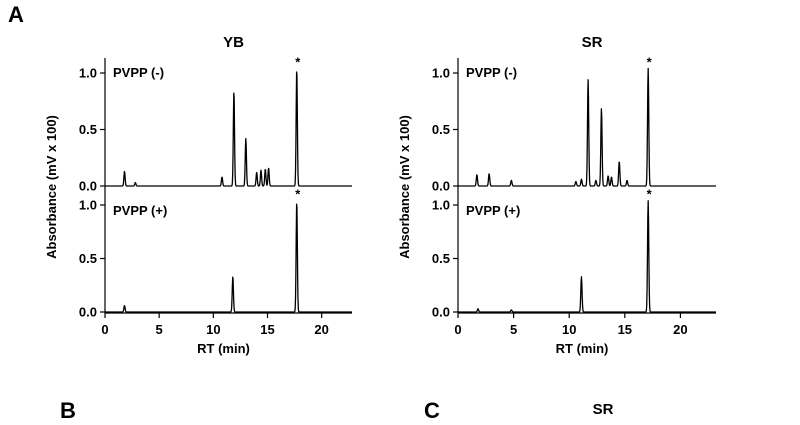 This screenshot has height=425, width=800. What do you see at coordinates (16, 14) in the screenshot?
I see `panel-letter-a: A` at bounding box center [16, 14].